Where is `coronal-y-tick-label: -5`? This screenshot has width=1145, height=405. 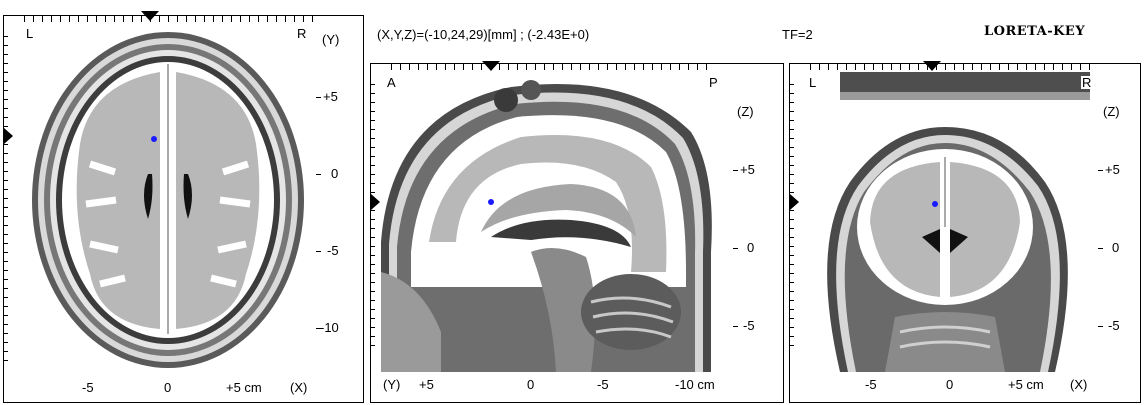 coronal-y-tick-label: -5 is located at coordinates (1114, 325).